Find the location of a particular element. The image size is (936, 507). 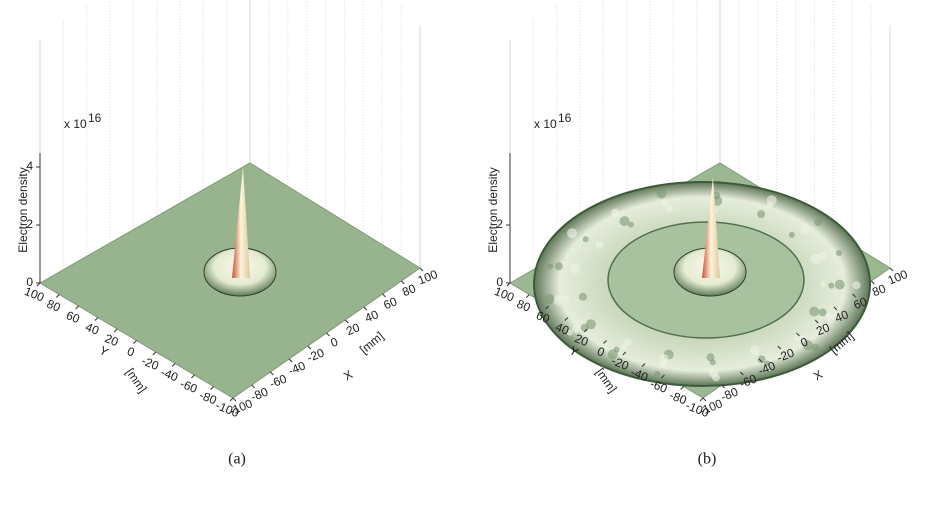

x-tick-label: 80 is located at coordinates (879, 290).